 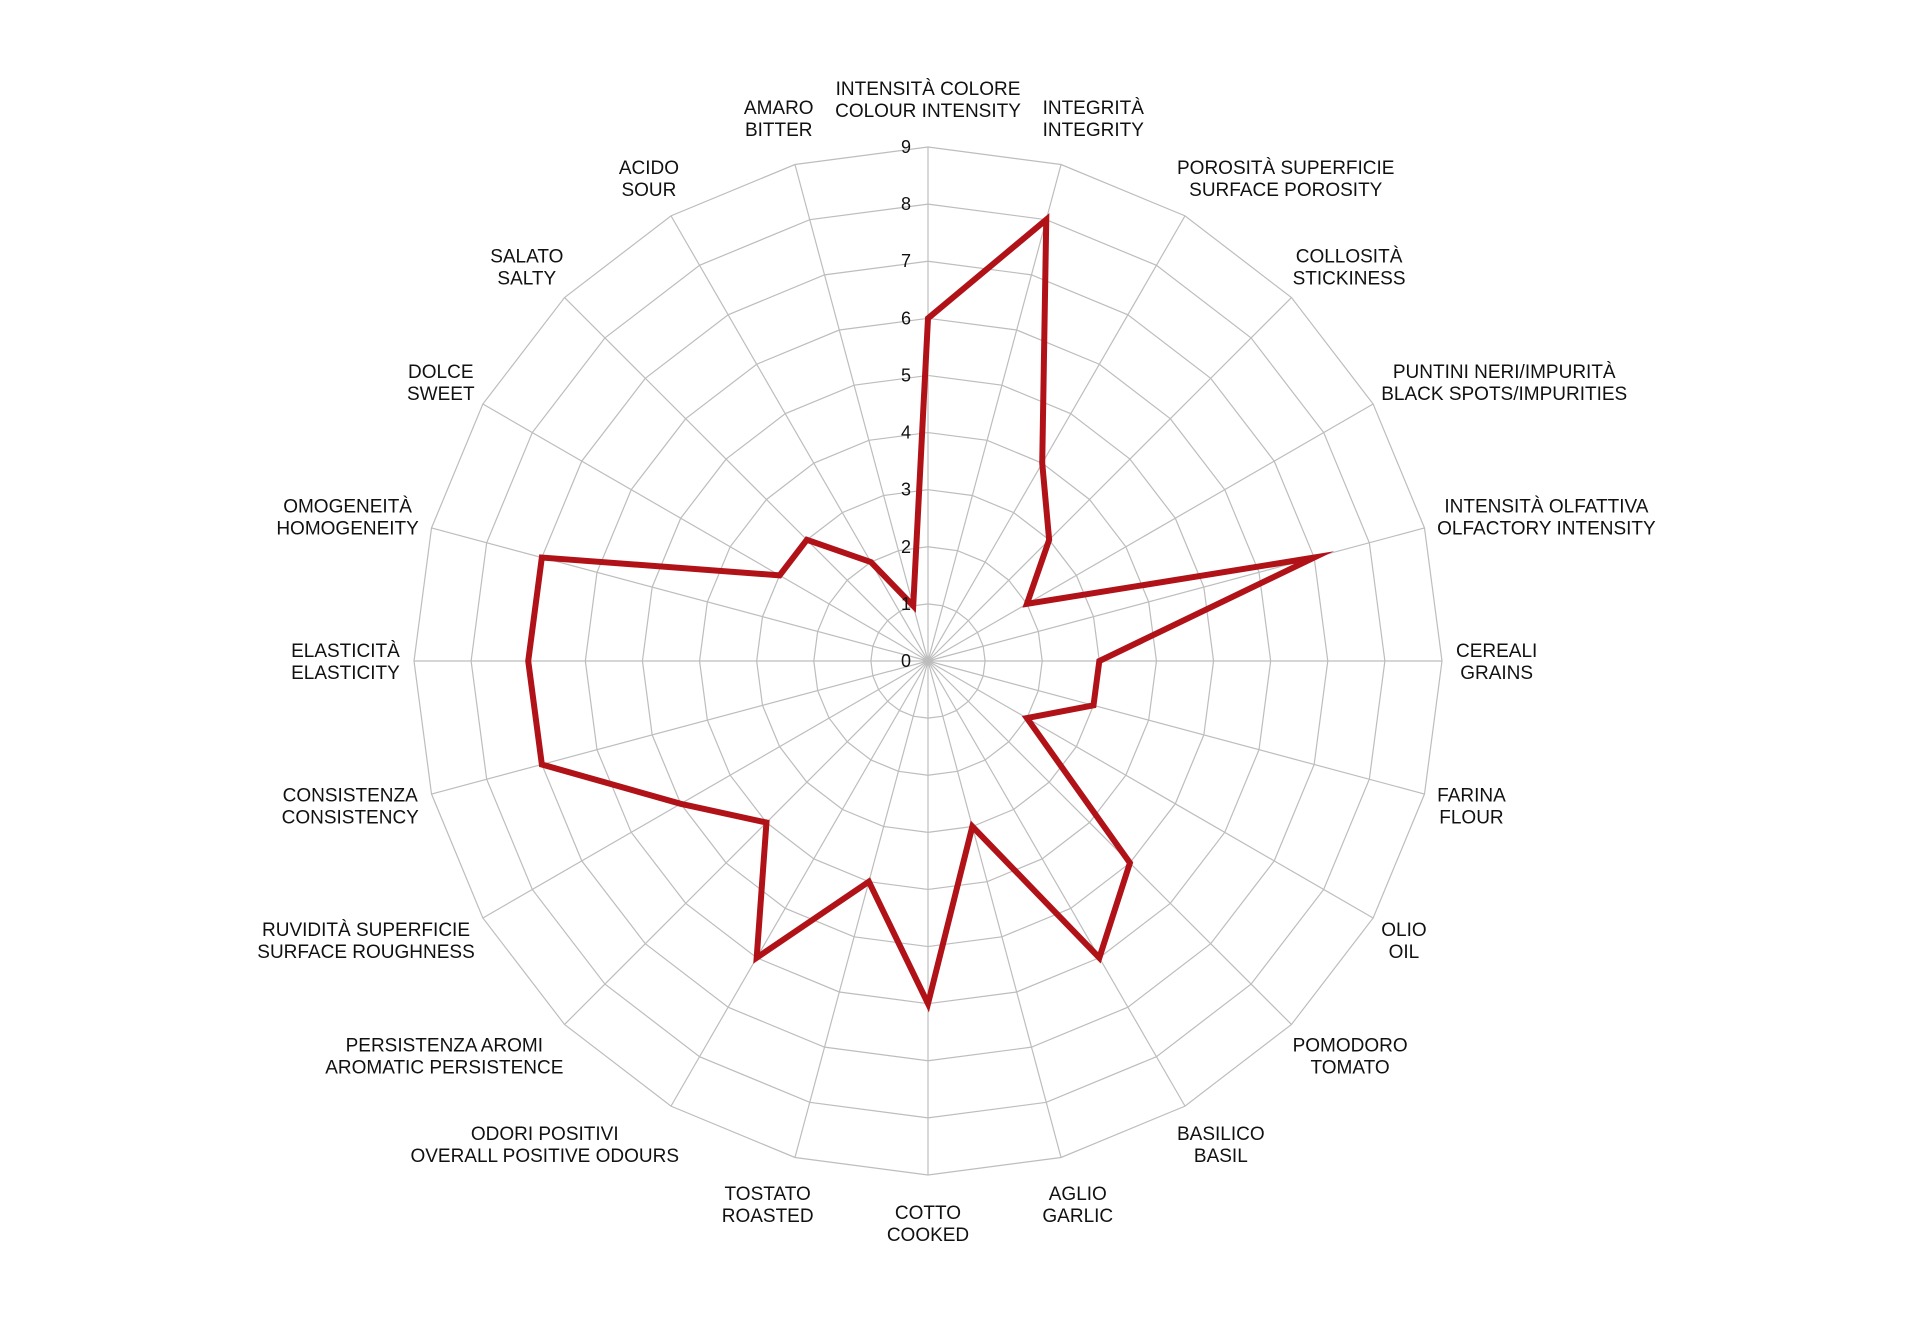 What do you see at coordinates (1496, 673) in the screenshot?
I see `axis-label-line: GRAINS` at bounding box center [1496, 673].